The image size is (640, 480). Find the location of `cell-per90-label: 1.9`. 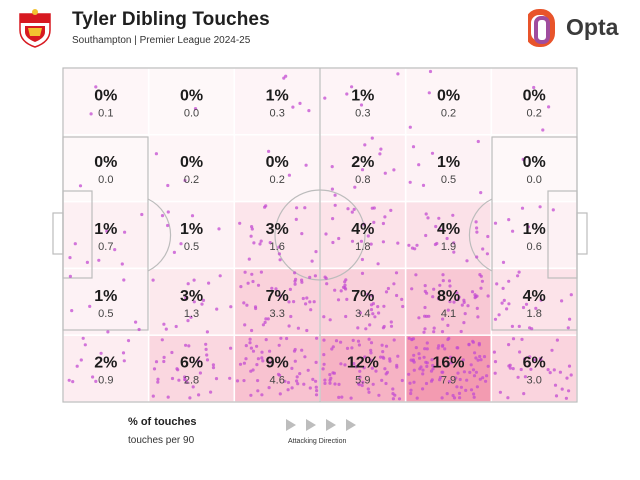

cell-per90-label: 1.9 is located at coordinates (448, 247).